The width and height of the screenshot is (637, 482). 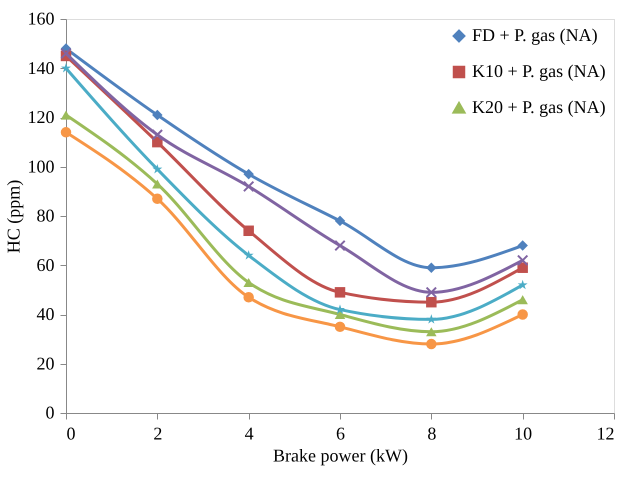 What do you see at coordinates (605, 434) in the screenshot?
I see `x-tick-label: 12` at bounding box center [605, 434].